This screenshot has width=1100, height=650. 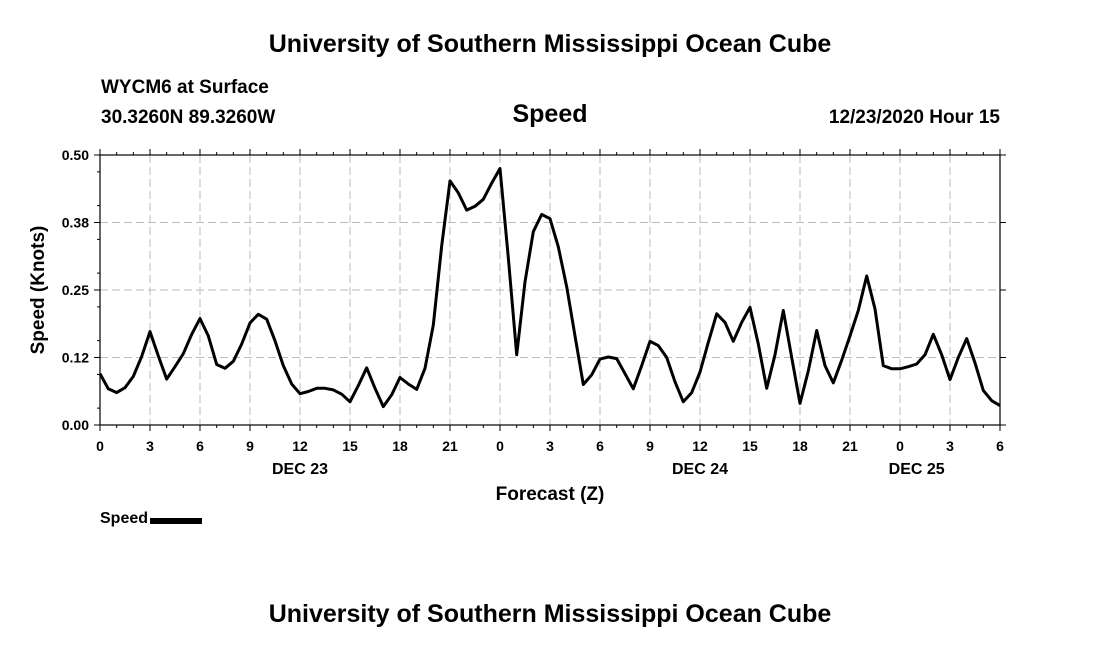 What do you see at coordinates (185, 87) in the screenshot?
I see `station-label: WYCM6 at Surface` at bounding box center [185, 87].